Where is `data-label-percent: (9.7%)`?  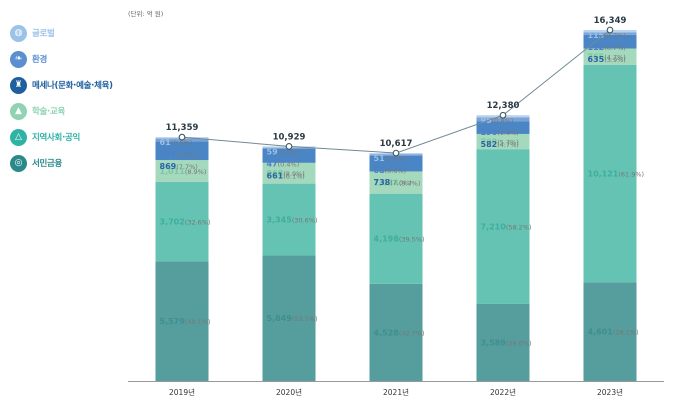 data-label-percent: (9.7%) is located at coordinates (410, 184).